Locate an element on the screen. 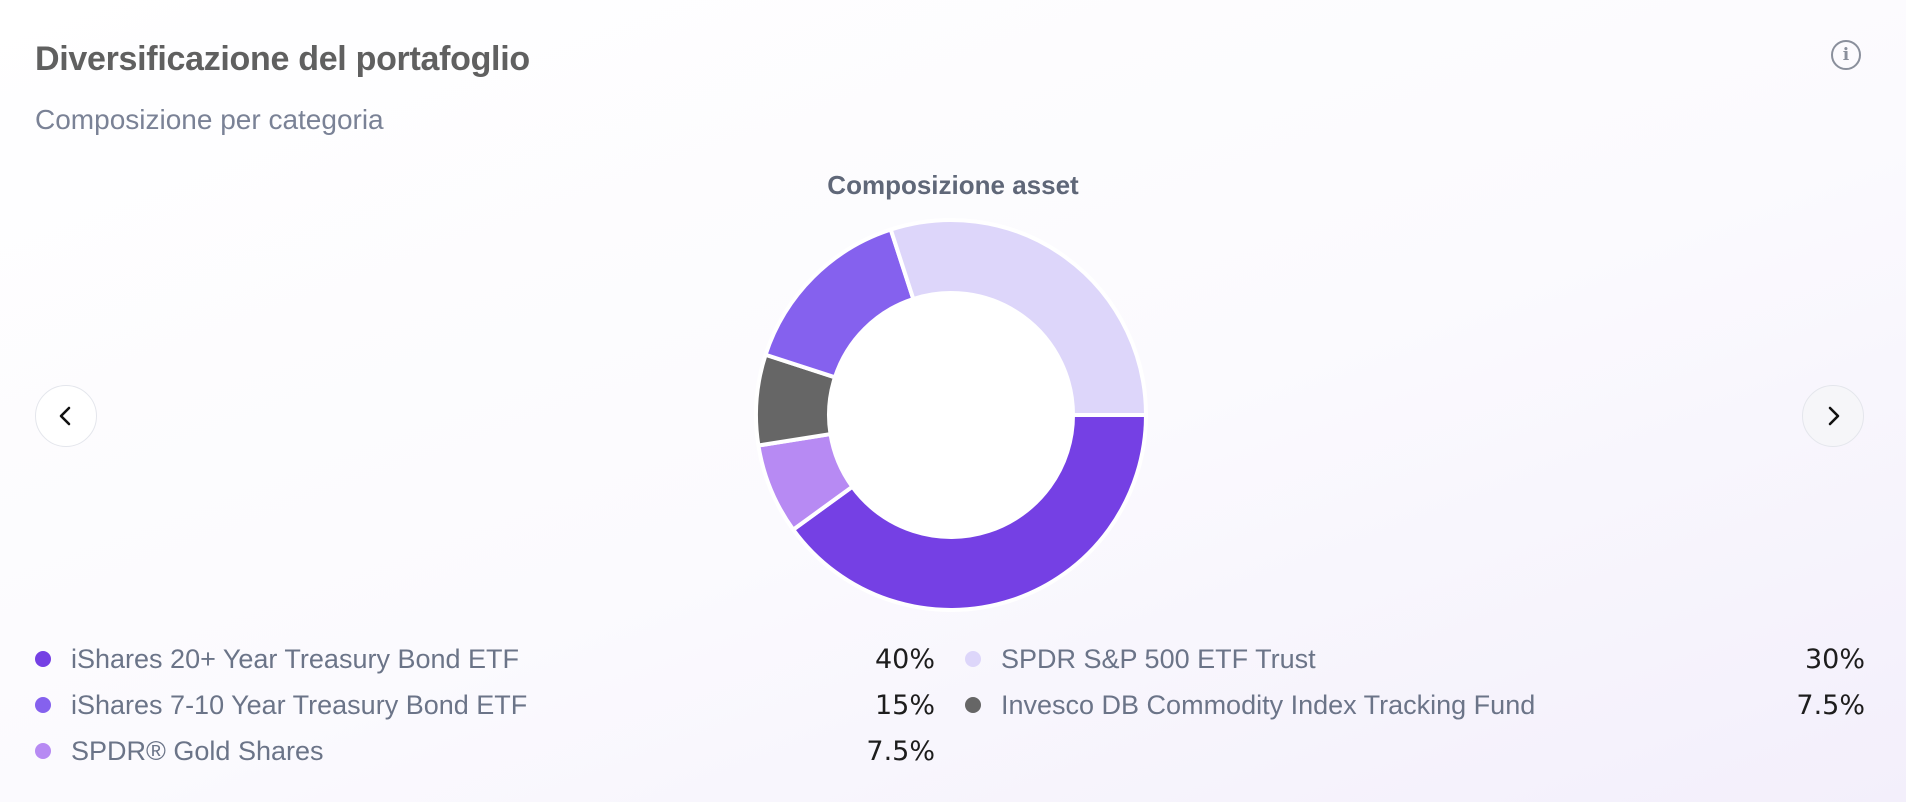 The width and height of the screenshot is (1906, 802). legend-label: iShares 7-10 Year Treasury Bond ETF is located at coordinates (299, 704).